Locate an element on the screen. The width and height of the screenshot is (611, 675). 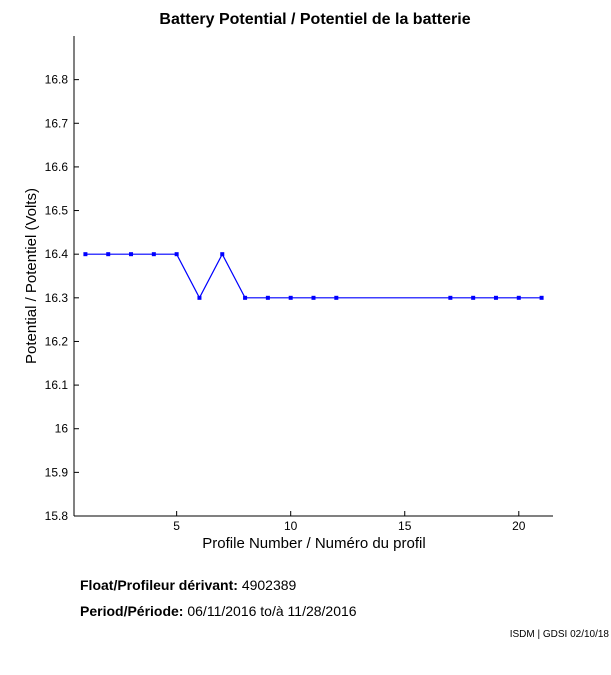
x-tick-label: 15 is located at coordinates (405, 526).